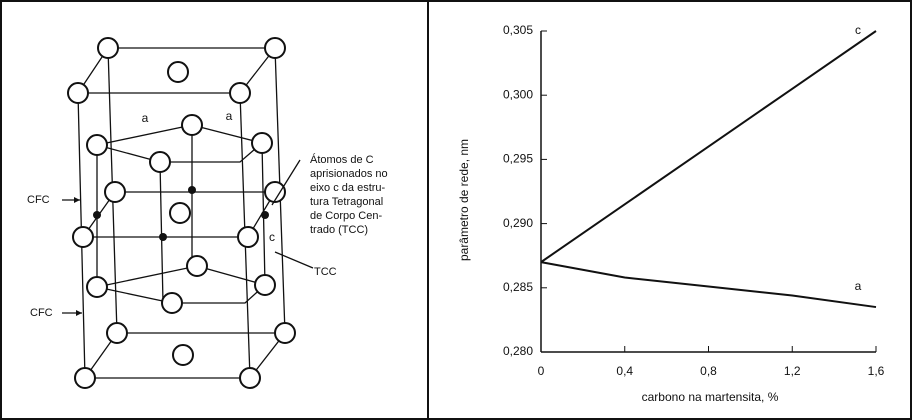 Image resolution: width=912 pixels, height=420 pixels. I want to click on note-line: tura Tetragonal, so click(346, 202).